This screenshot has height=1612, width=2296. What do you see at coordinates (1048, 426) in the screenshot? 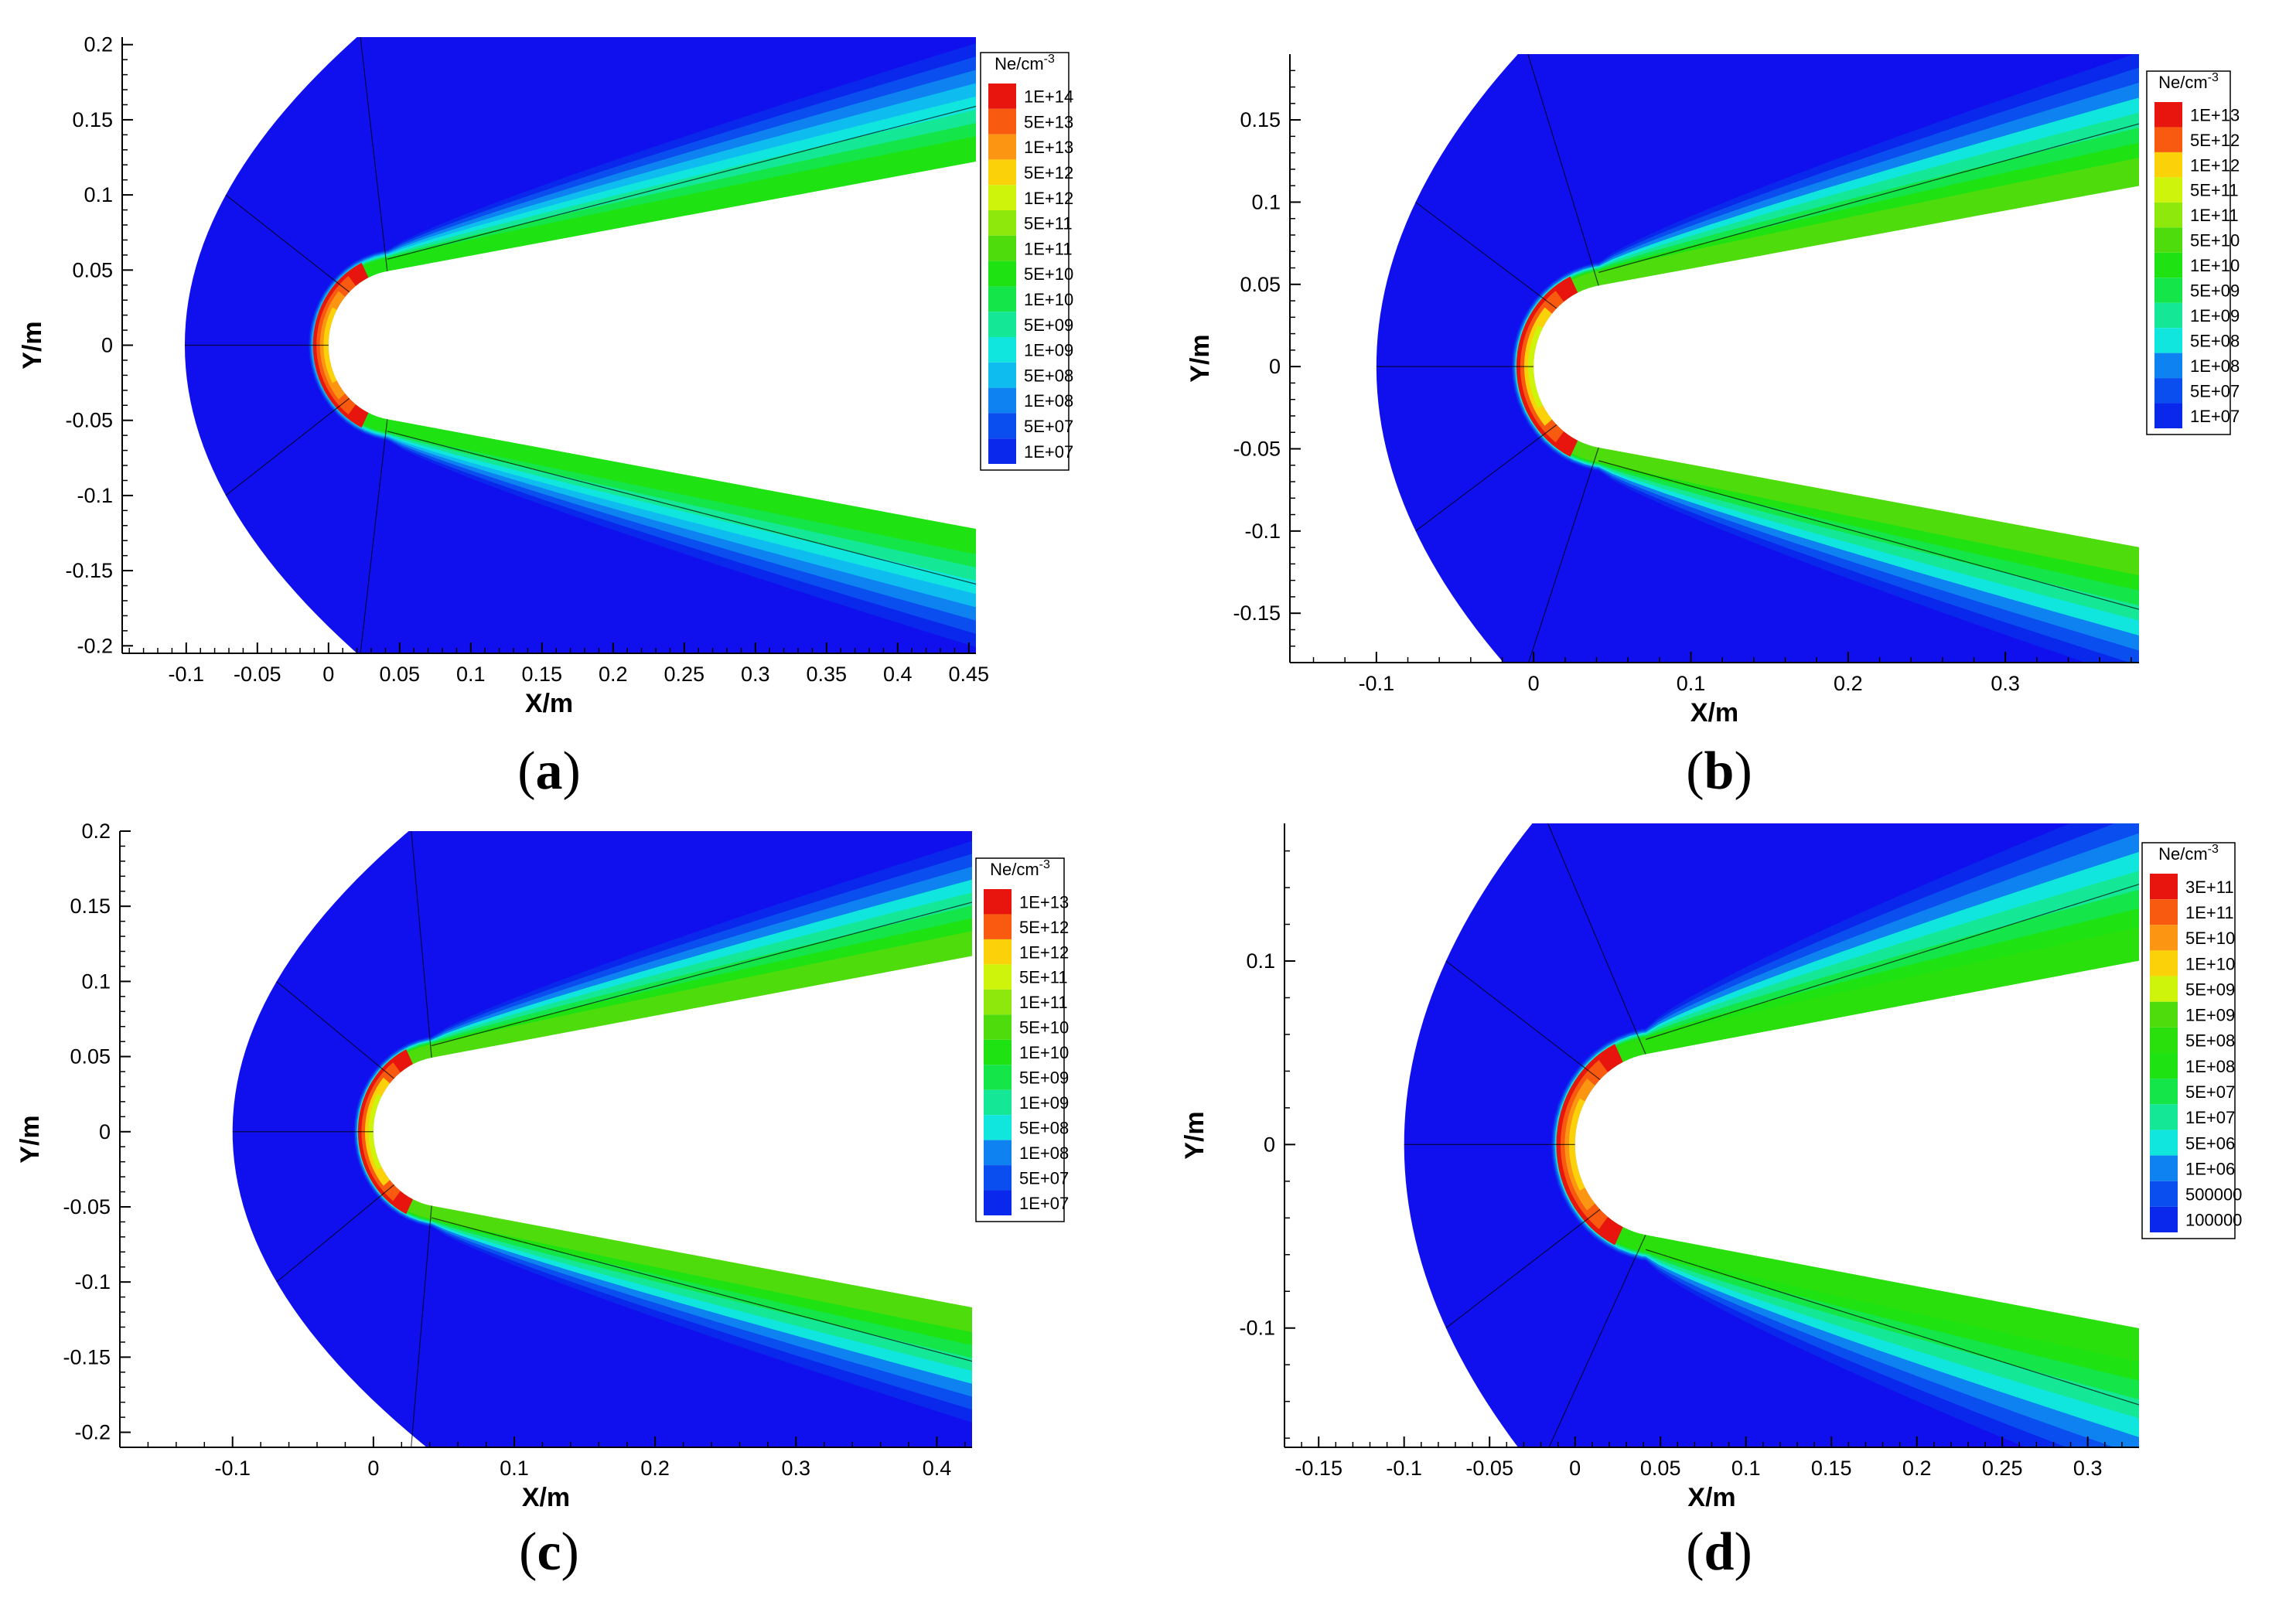
I see `legend-label: 5E+07` at bounding box center [1048, 426].